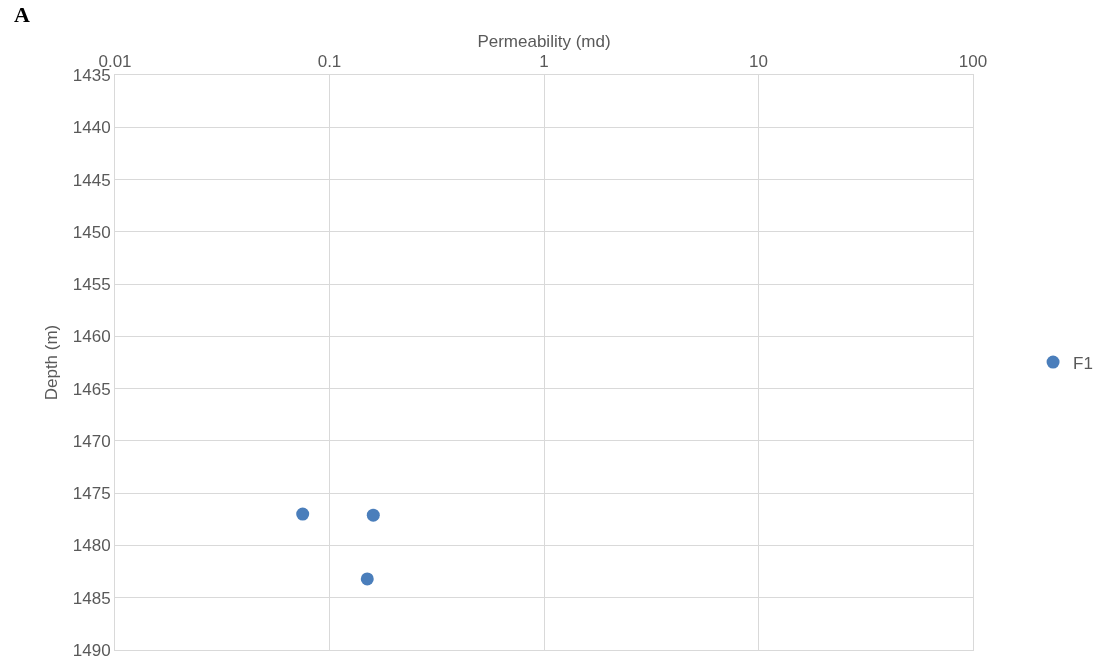  Describe the element at coordinates (91, 285) in the screenshot. I see `y-tick-label: 1455` at that location.